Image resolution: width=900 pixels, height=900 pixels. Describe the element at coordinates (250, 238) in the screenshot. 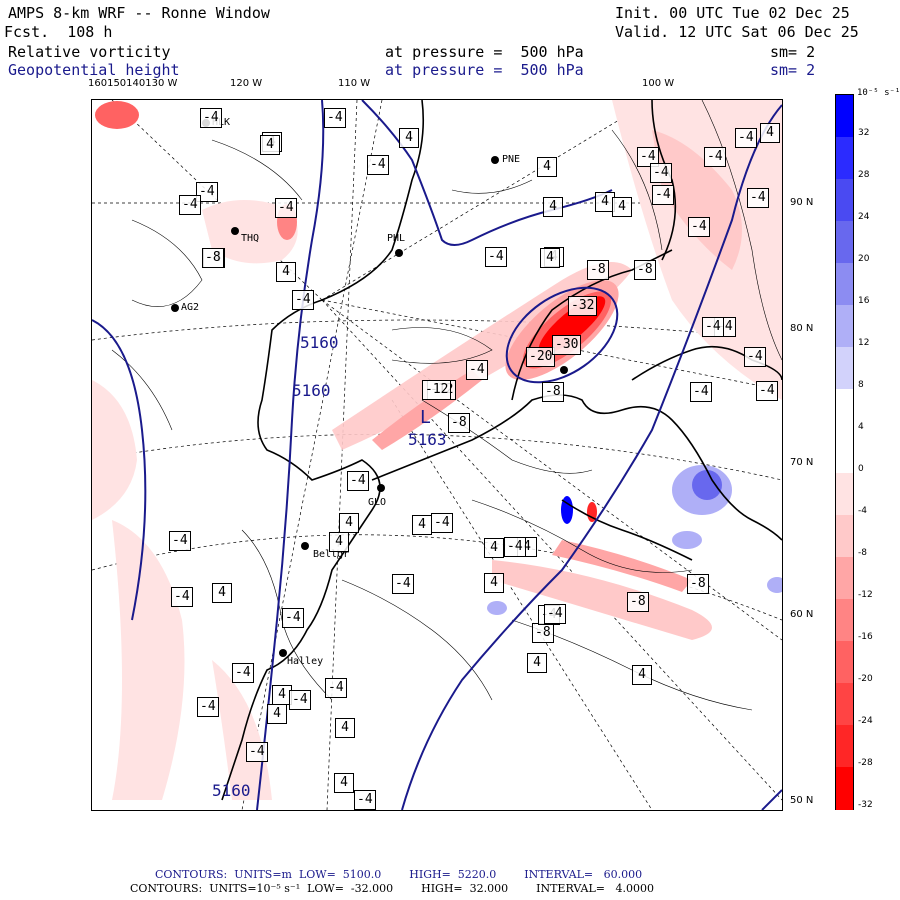

I see `station-label: THQ` at that location.